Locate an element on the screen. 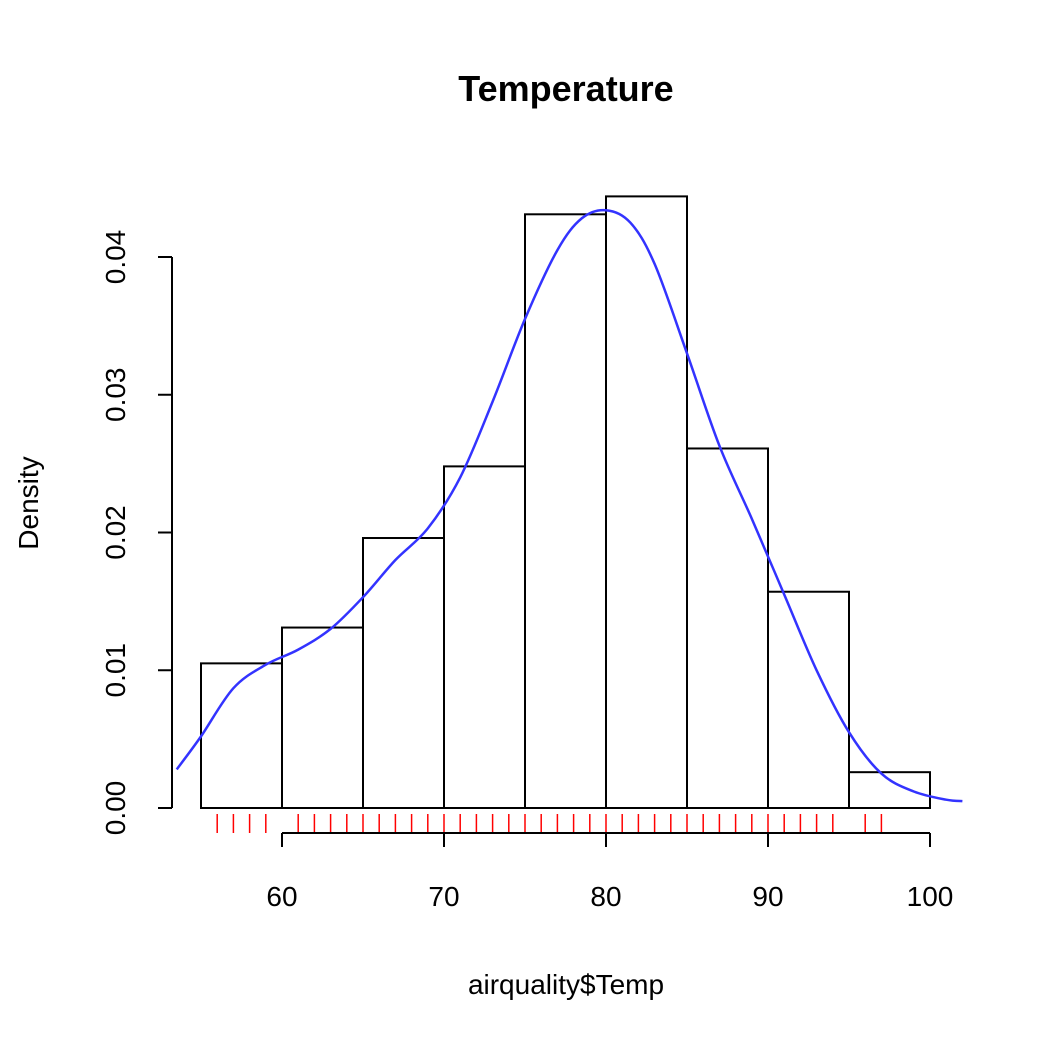  y-tick-label: 0.02 is located at coordinates (115, 532).